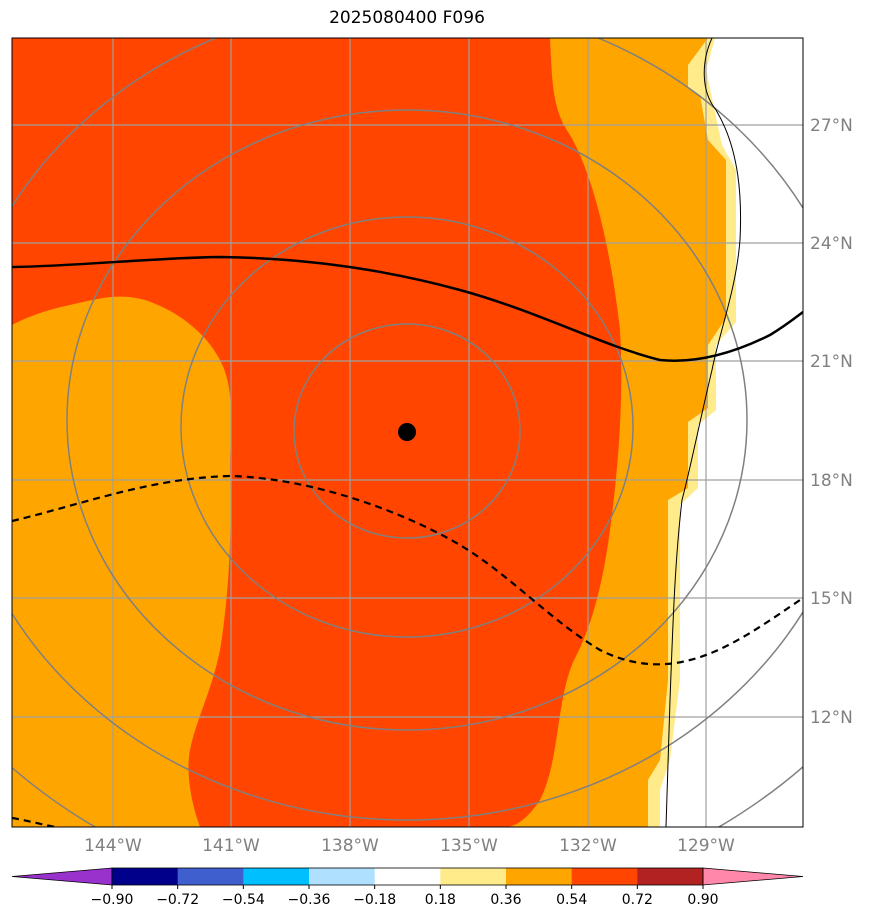 This screenshot has width=873, height=924. I want to click on colorbar-tick-label: −0.36, so click(309, 900).